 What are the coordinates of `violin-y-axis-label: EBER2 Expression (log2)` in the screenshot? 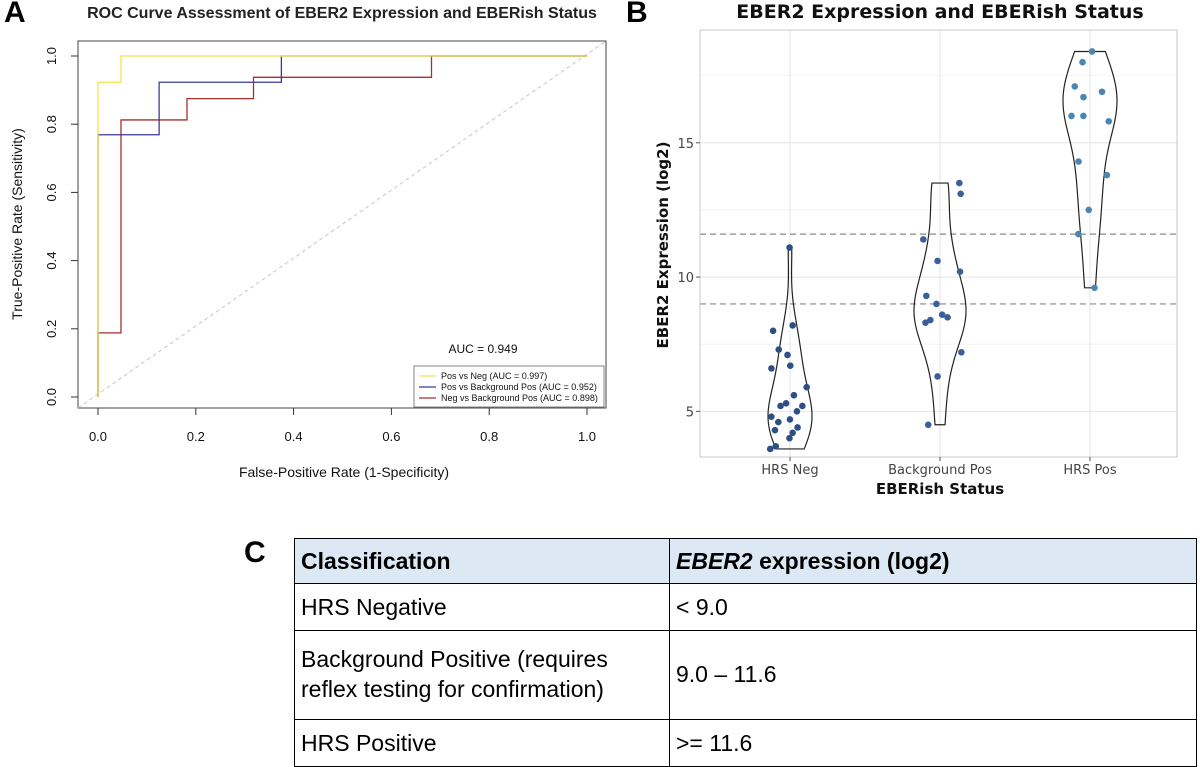 It's located at (663, 245).